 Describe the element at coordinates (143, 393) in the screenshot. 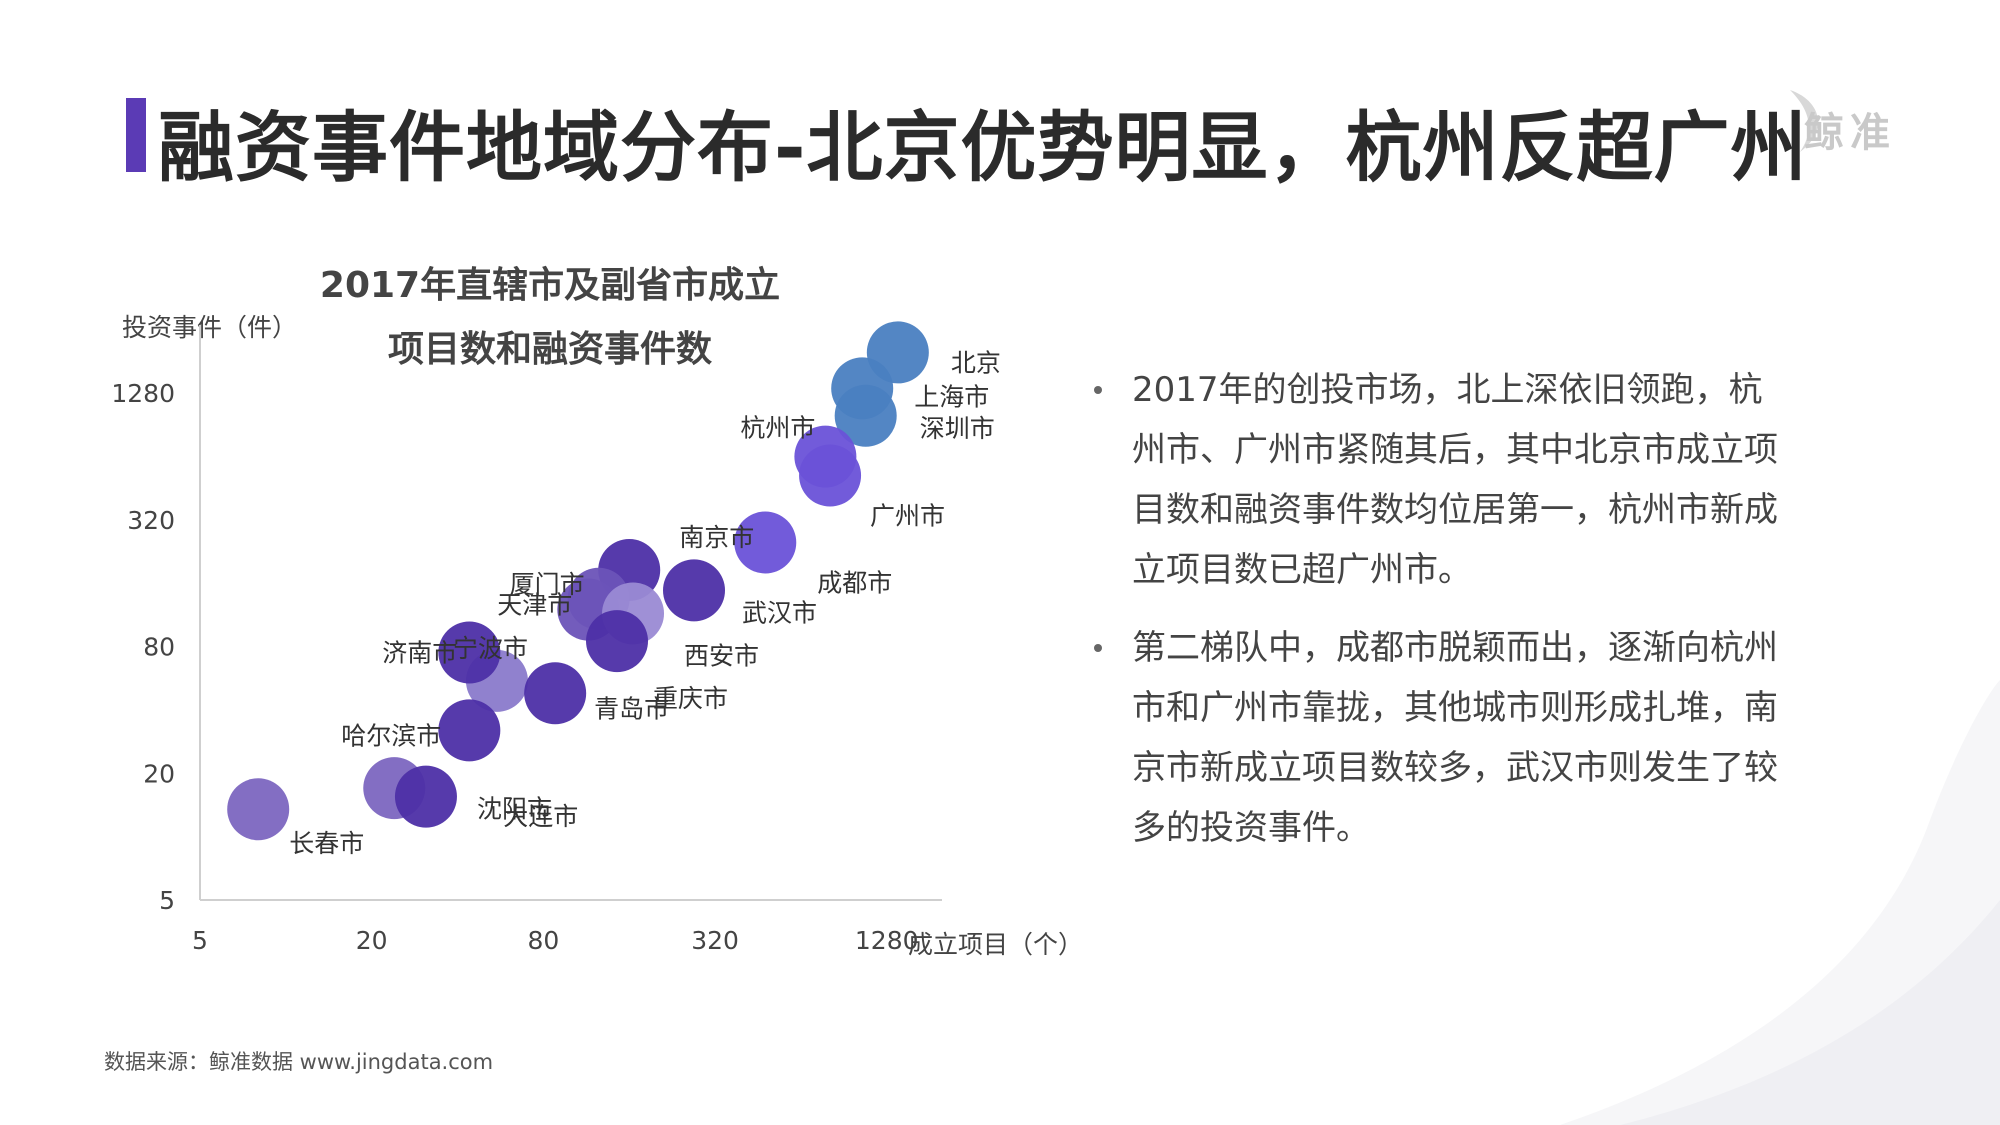

I see `y-tick-label: 1280` at that location.